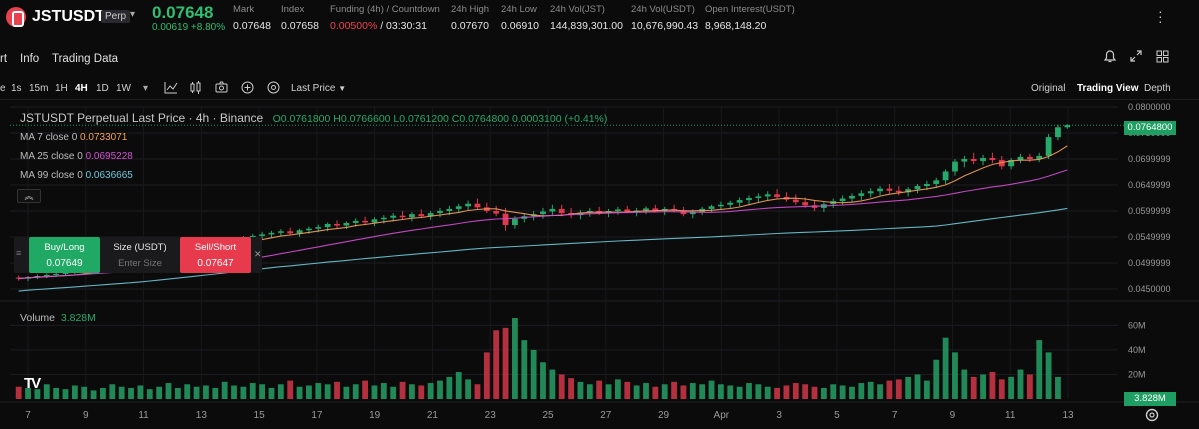  What do you see at coordinates (3, 88) in the screenshot?
I see `interval-time: e` at bounding box center [3, 88].